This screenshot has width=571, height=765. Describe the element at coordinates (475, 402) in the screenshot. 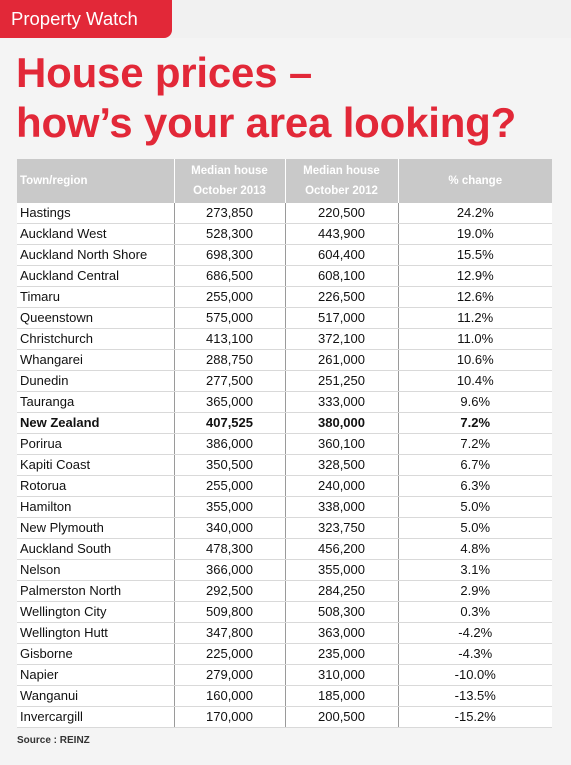

I see `cell-percent-change: 9.6%` at that location.